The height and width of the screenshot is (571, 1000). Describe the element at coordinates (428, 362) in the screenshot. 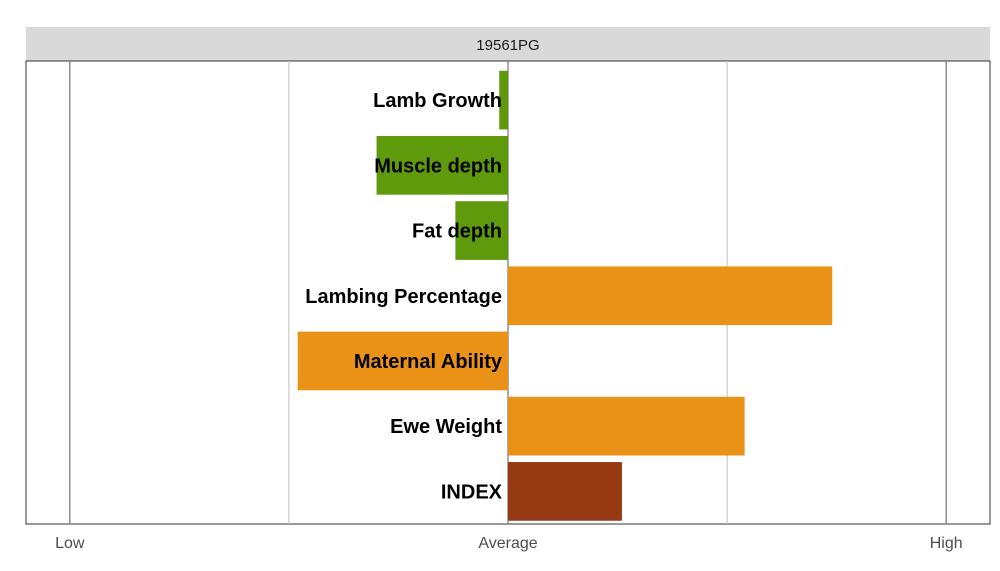

I see `bar-label: Maternal Ability` at that location.